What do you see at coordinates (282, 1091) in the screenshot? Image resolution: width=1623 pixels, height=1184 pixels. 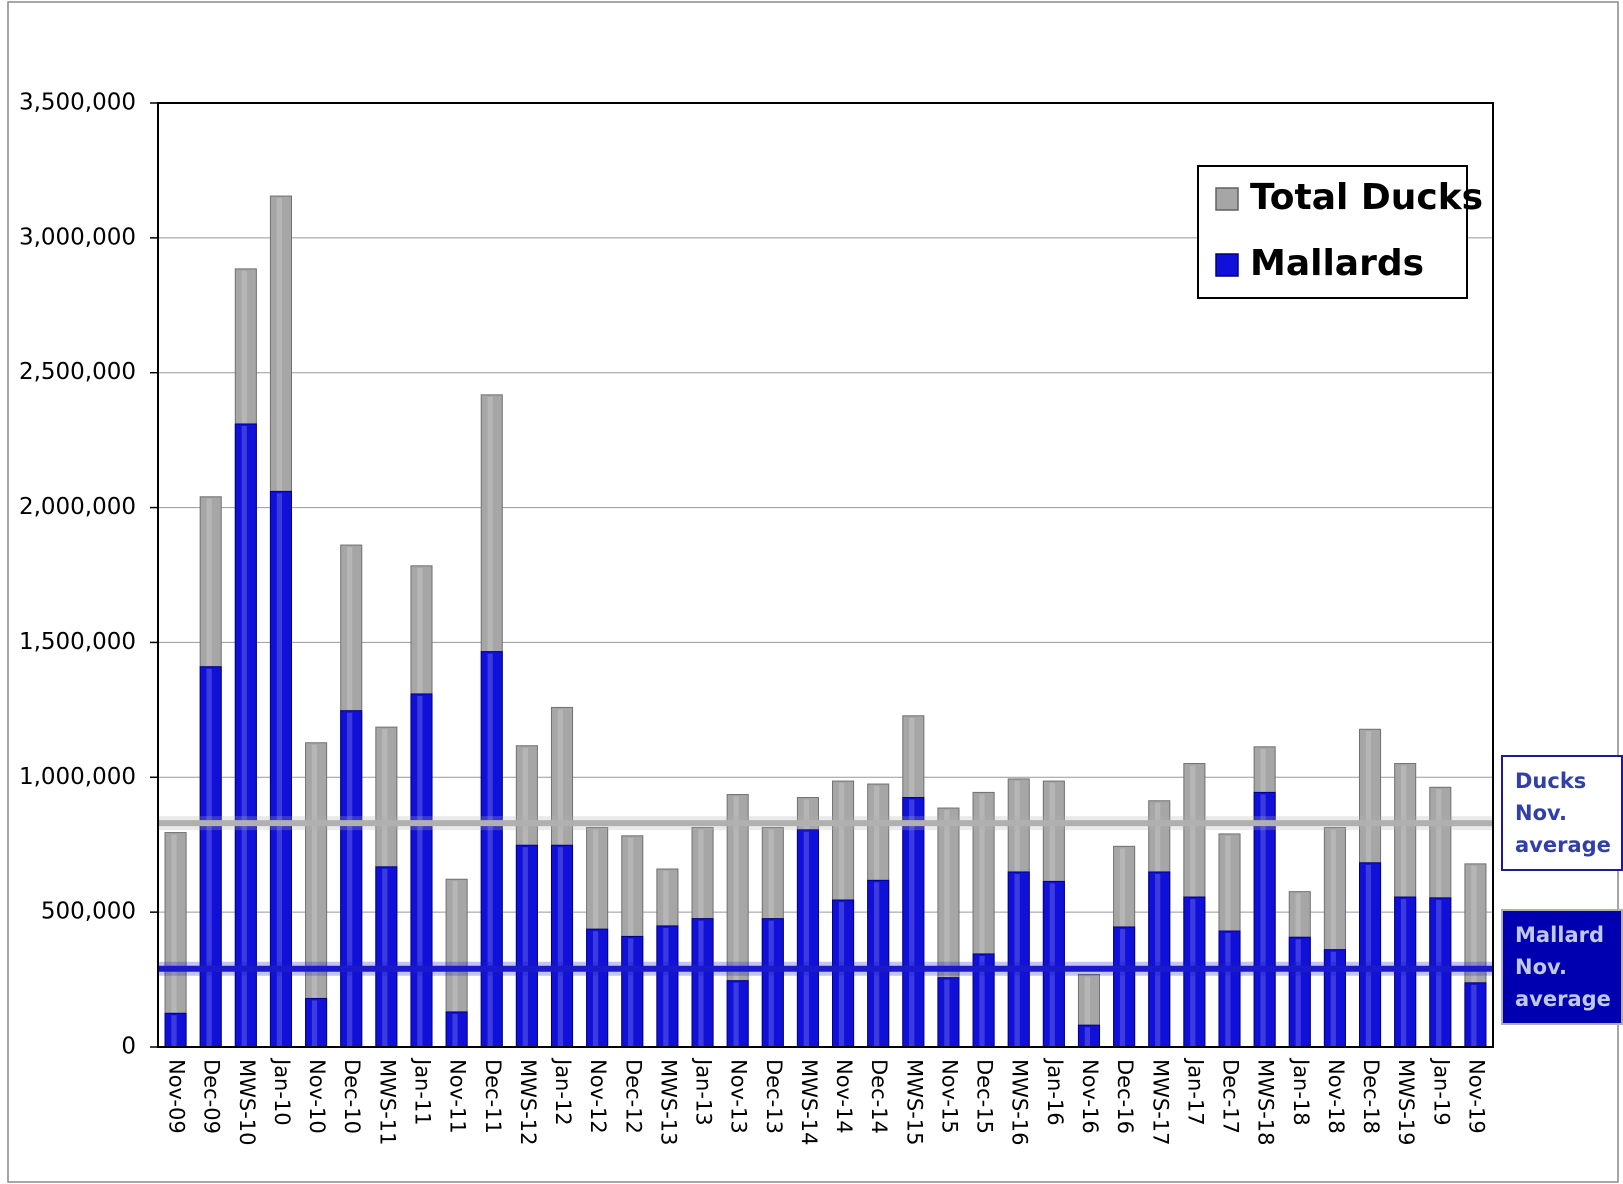 I see `x-tick-label: Jan-10` at bounding box center [282, 1091].